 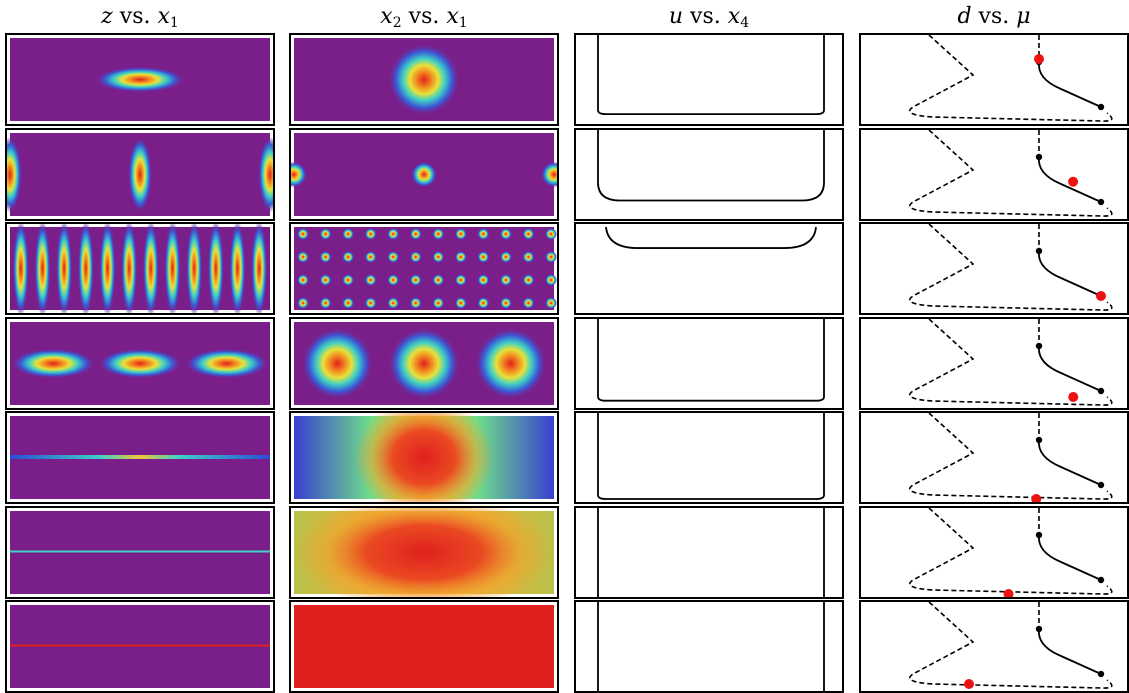 I want to click on header-z-vs-x1: z vs. x1, so click(x=140, y=17).